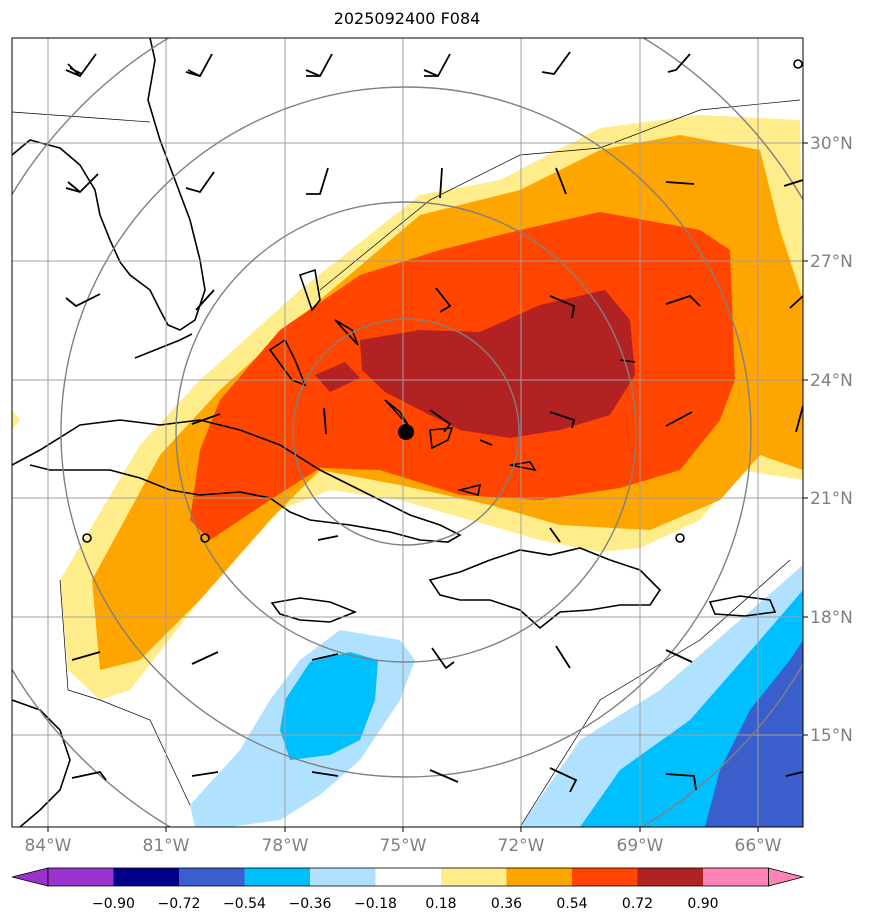  What do you see at coordinates (375, 904) in the screenshot?
I see `colorbar-label: −0.18` at bounding box center [375, 904].